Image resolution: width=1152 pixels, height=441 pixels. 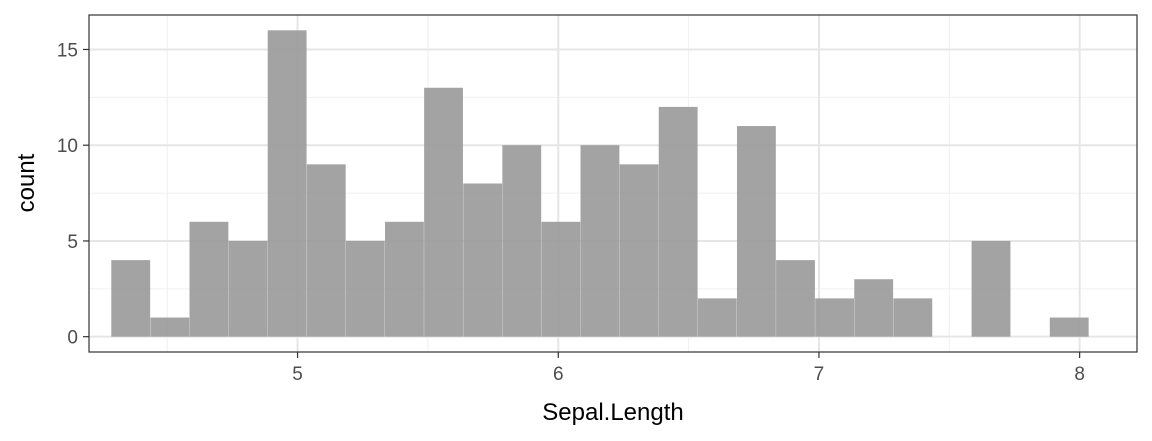 What do you see at coordinates (688, 368) in the screenshot?
I see `x-axis: 5 6 7 8` at bounding box center [688, 368].